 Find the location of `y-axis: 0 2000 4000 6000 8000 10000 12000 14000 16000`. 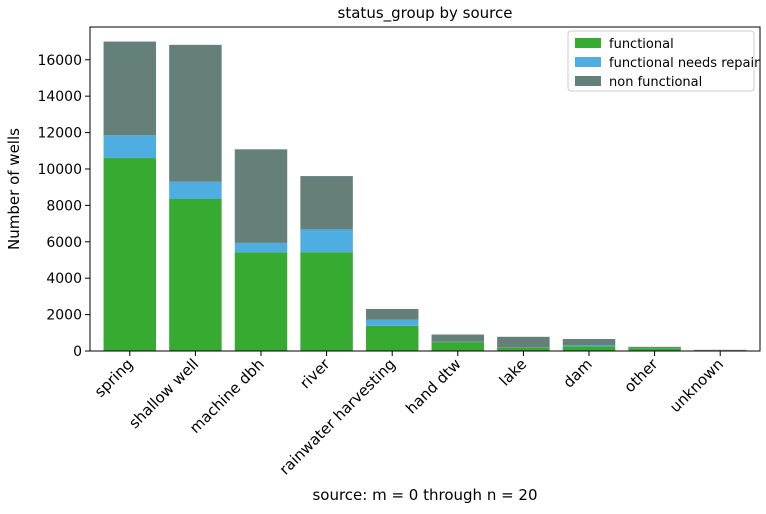

y-axis: 0 2000 4000 6000 8000 10000 12000 14000 16000 is located at coordinates (63, 206).